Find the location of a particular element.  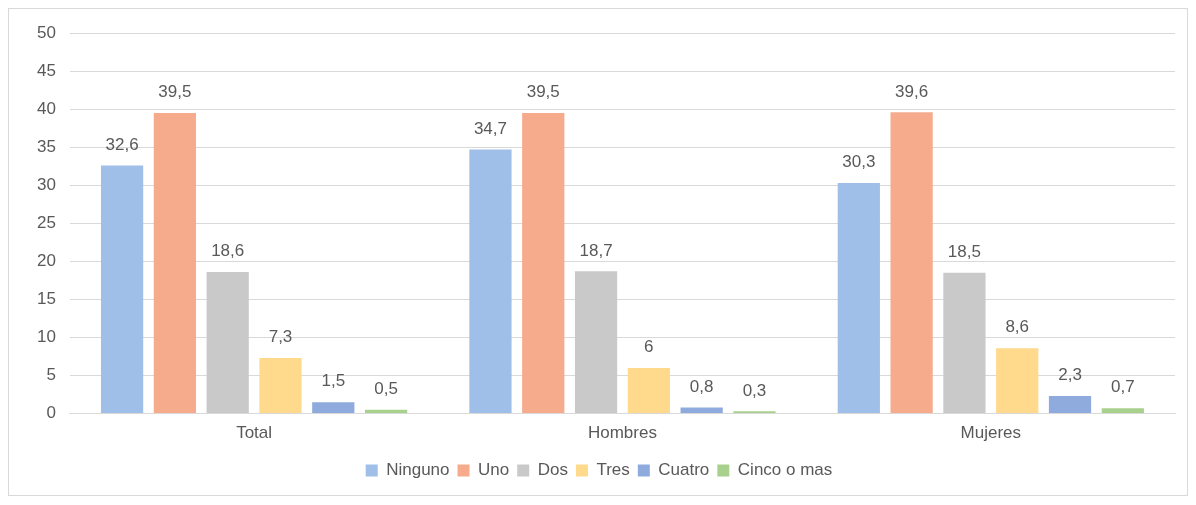

y-tick-label: 25 is located at coordinates (46, 223).